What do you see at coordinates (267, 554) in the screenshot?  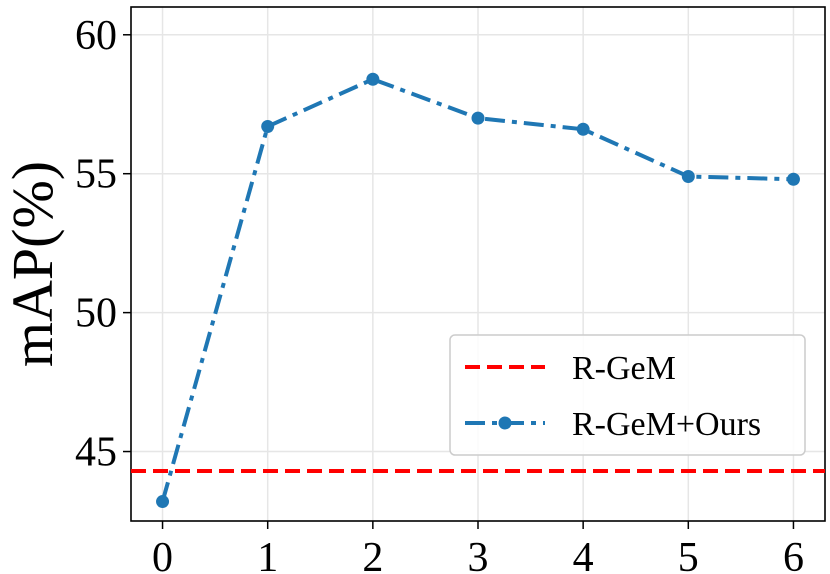 I see `x-tick-label: 1` at bounding box center [267, 554].